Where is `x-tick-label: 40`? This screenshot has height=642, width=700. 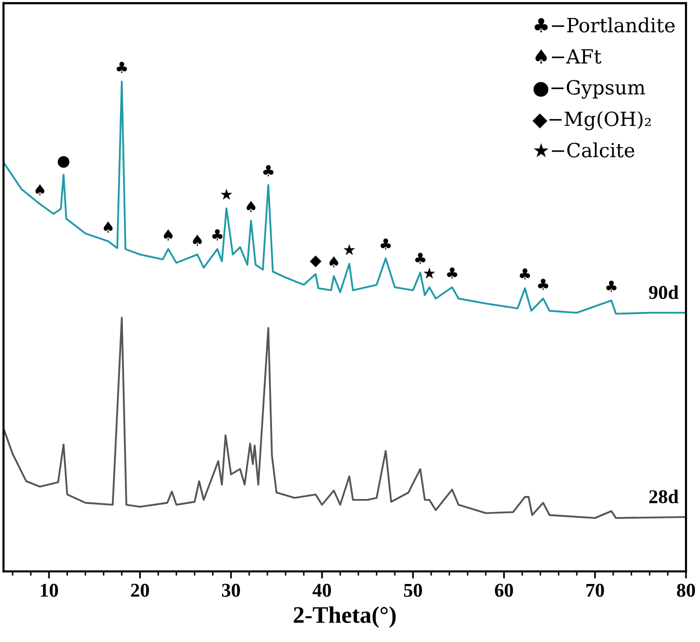 x-tick-label: 40 is located at coordinates (321, 590).